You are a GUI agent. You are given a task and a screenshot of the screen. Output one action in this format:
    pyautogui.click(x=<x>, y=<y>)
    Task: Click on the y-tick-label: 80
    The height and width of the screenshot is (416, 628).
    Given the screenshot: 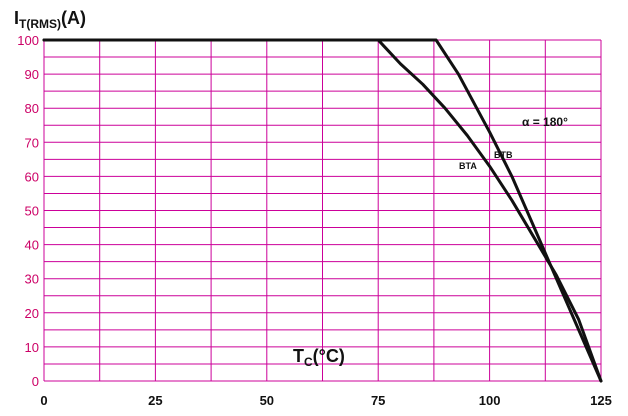 What is the action you would take?
    pyautogui.click(x=32, y=108)
    